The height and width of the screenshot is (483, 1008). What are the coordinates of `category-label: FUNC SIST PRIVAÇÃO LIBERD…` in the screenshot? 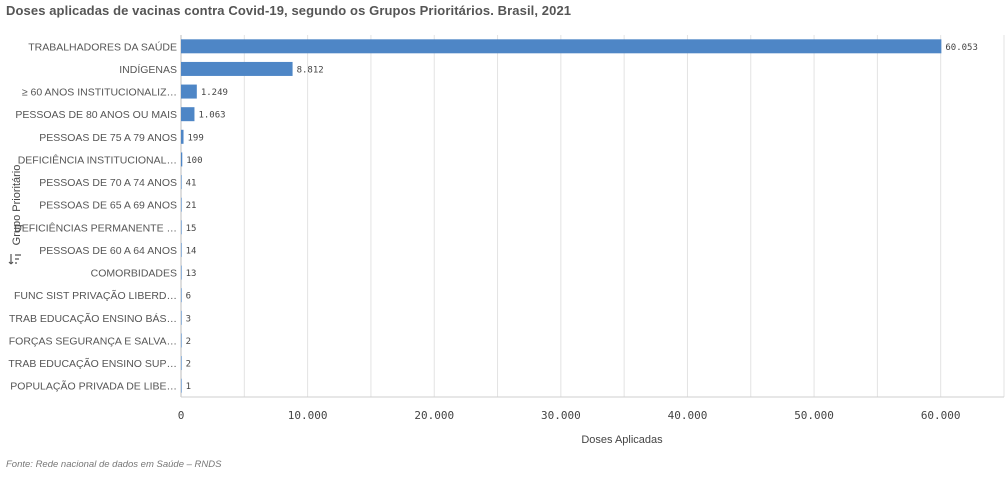 It's located at (95, 295).